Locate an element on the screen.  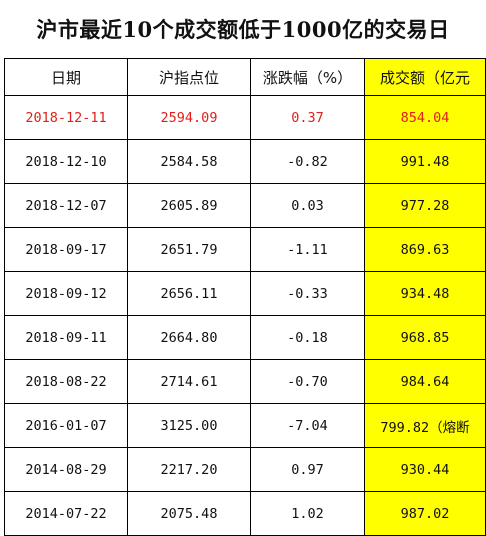
cell-date: 2018-12-07 is located at coordinates (66, 205).